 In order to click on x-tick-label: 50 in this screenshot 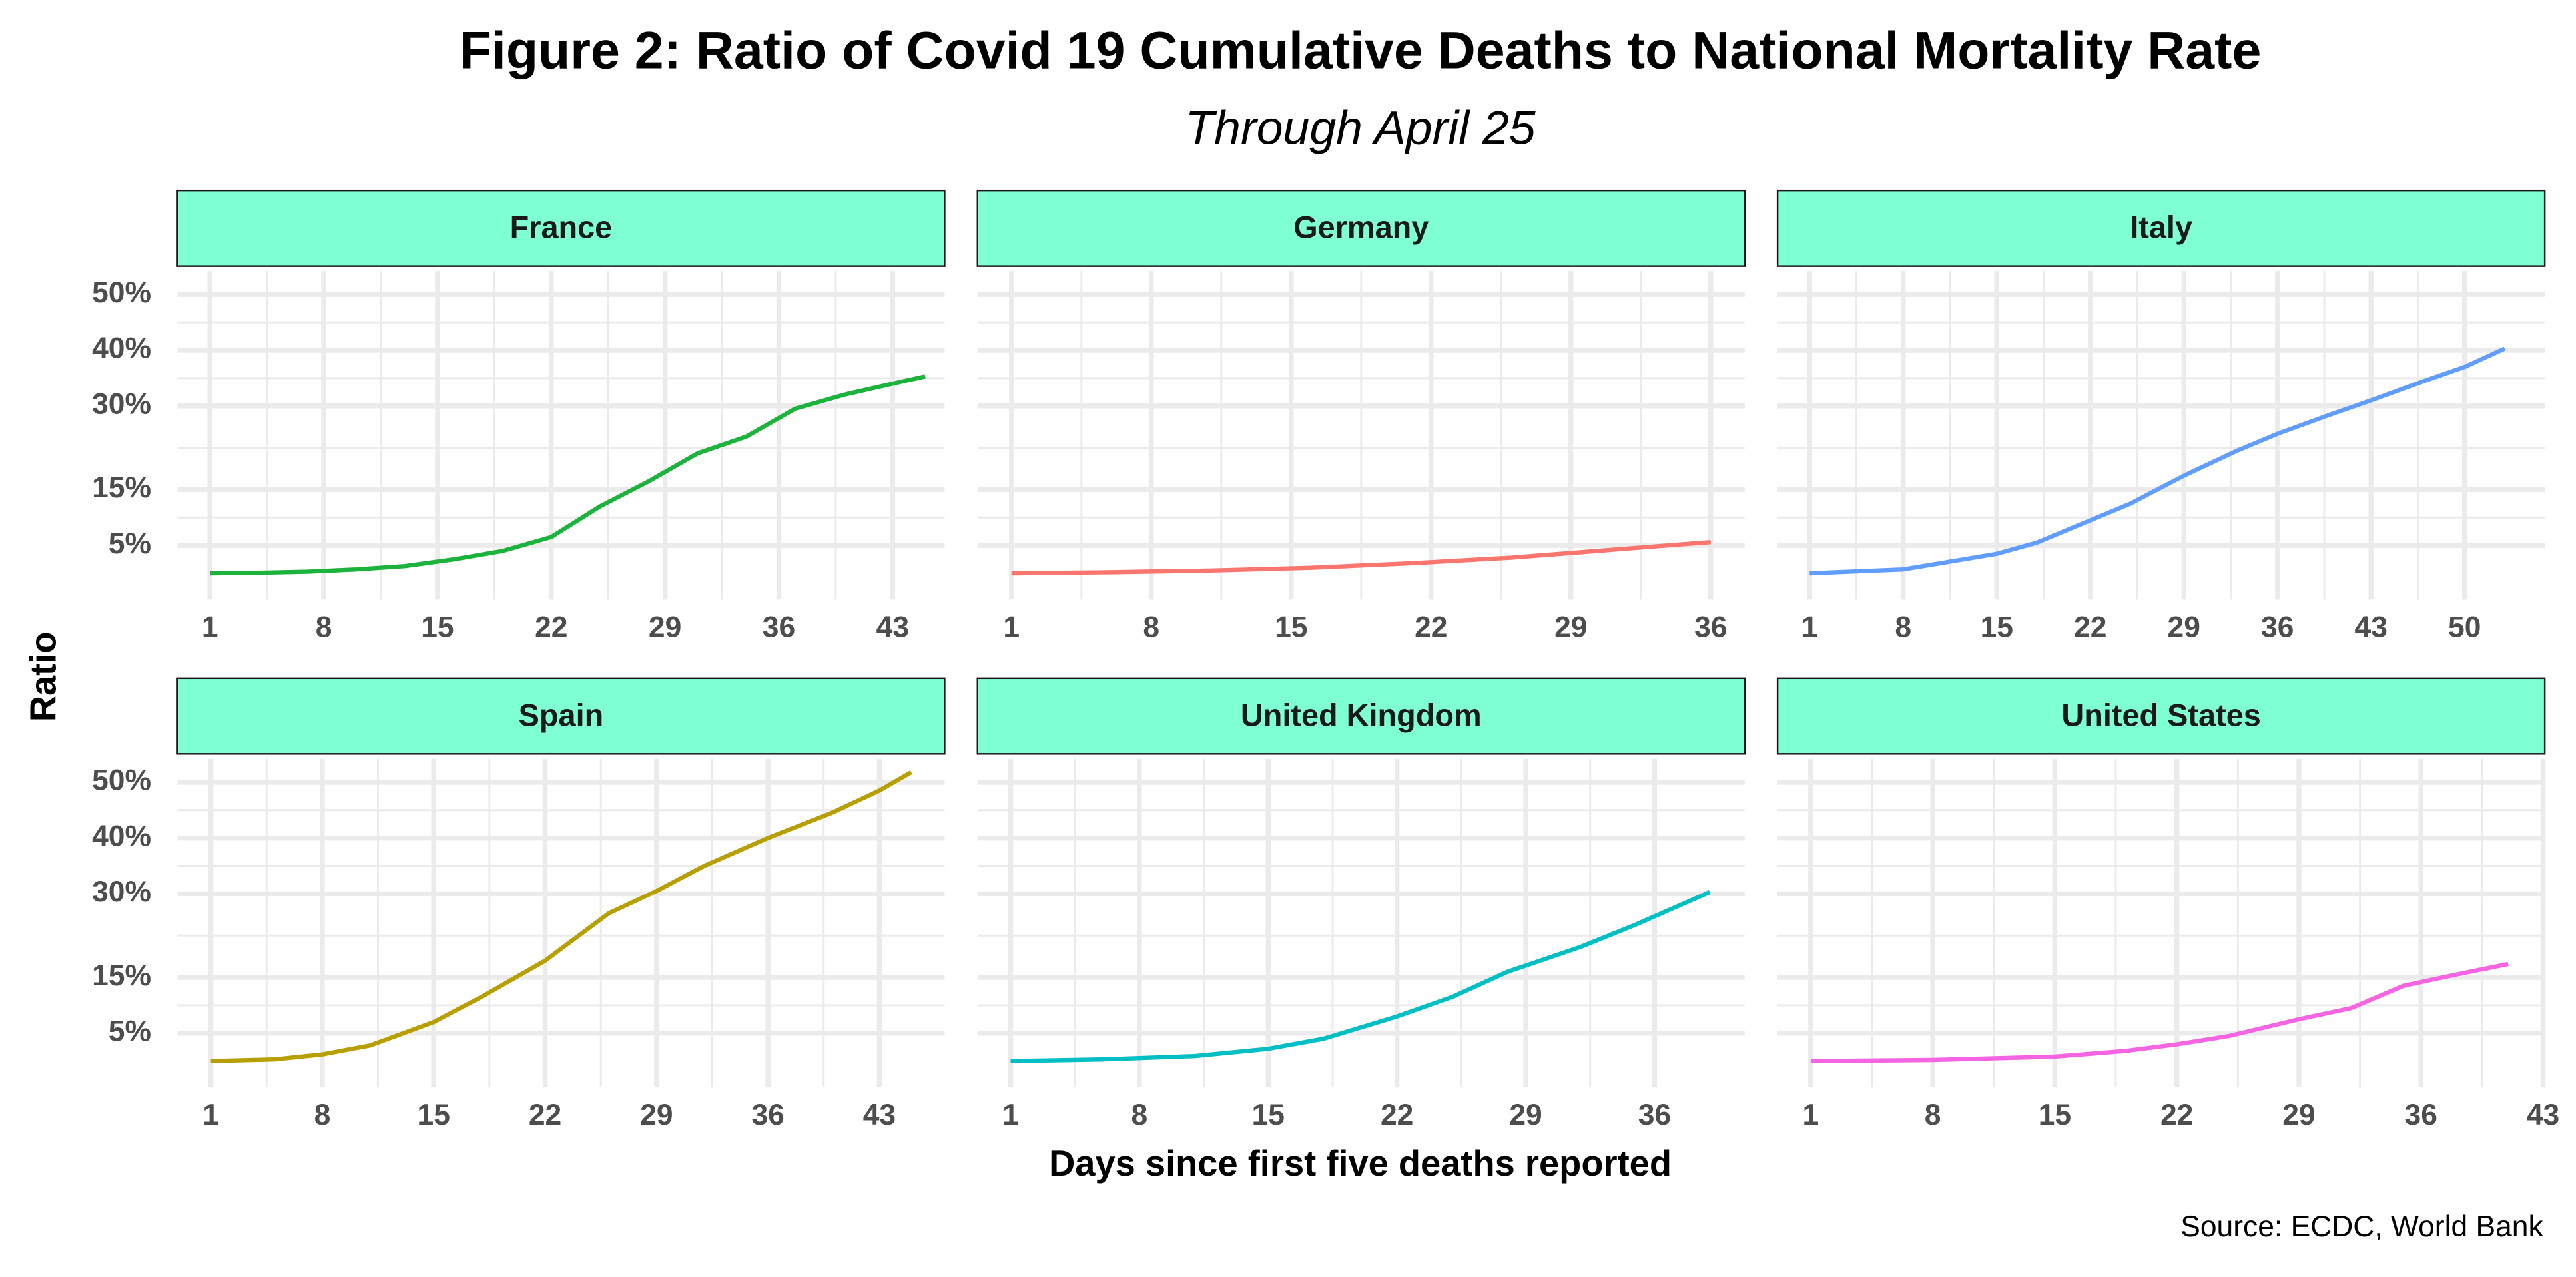, I will do `click(2464, 627)`.